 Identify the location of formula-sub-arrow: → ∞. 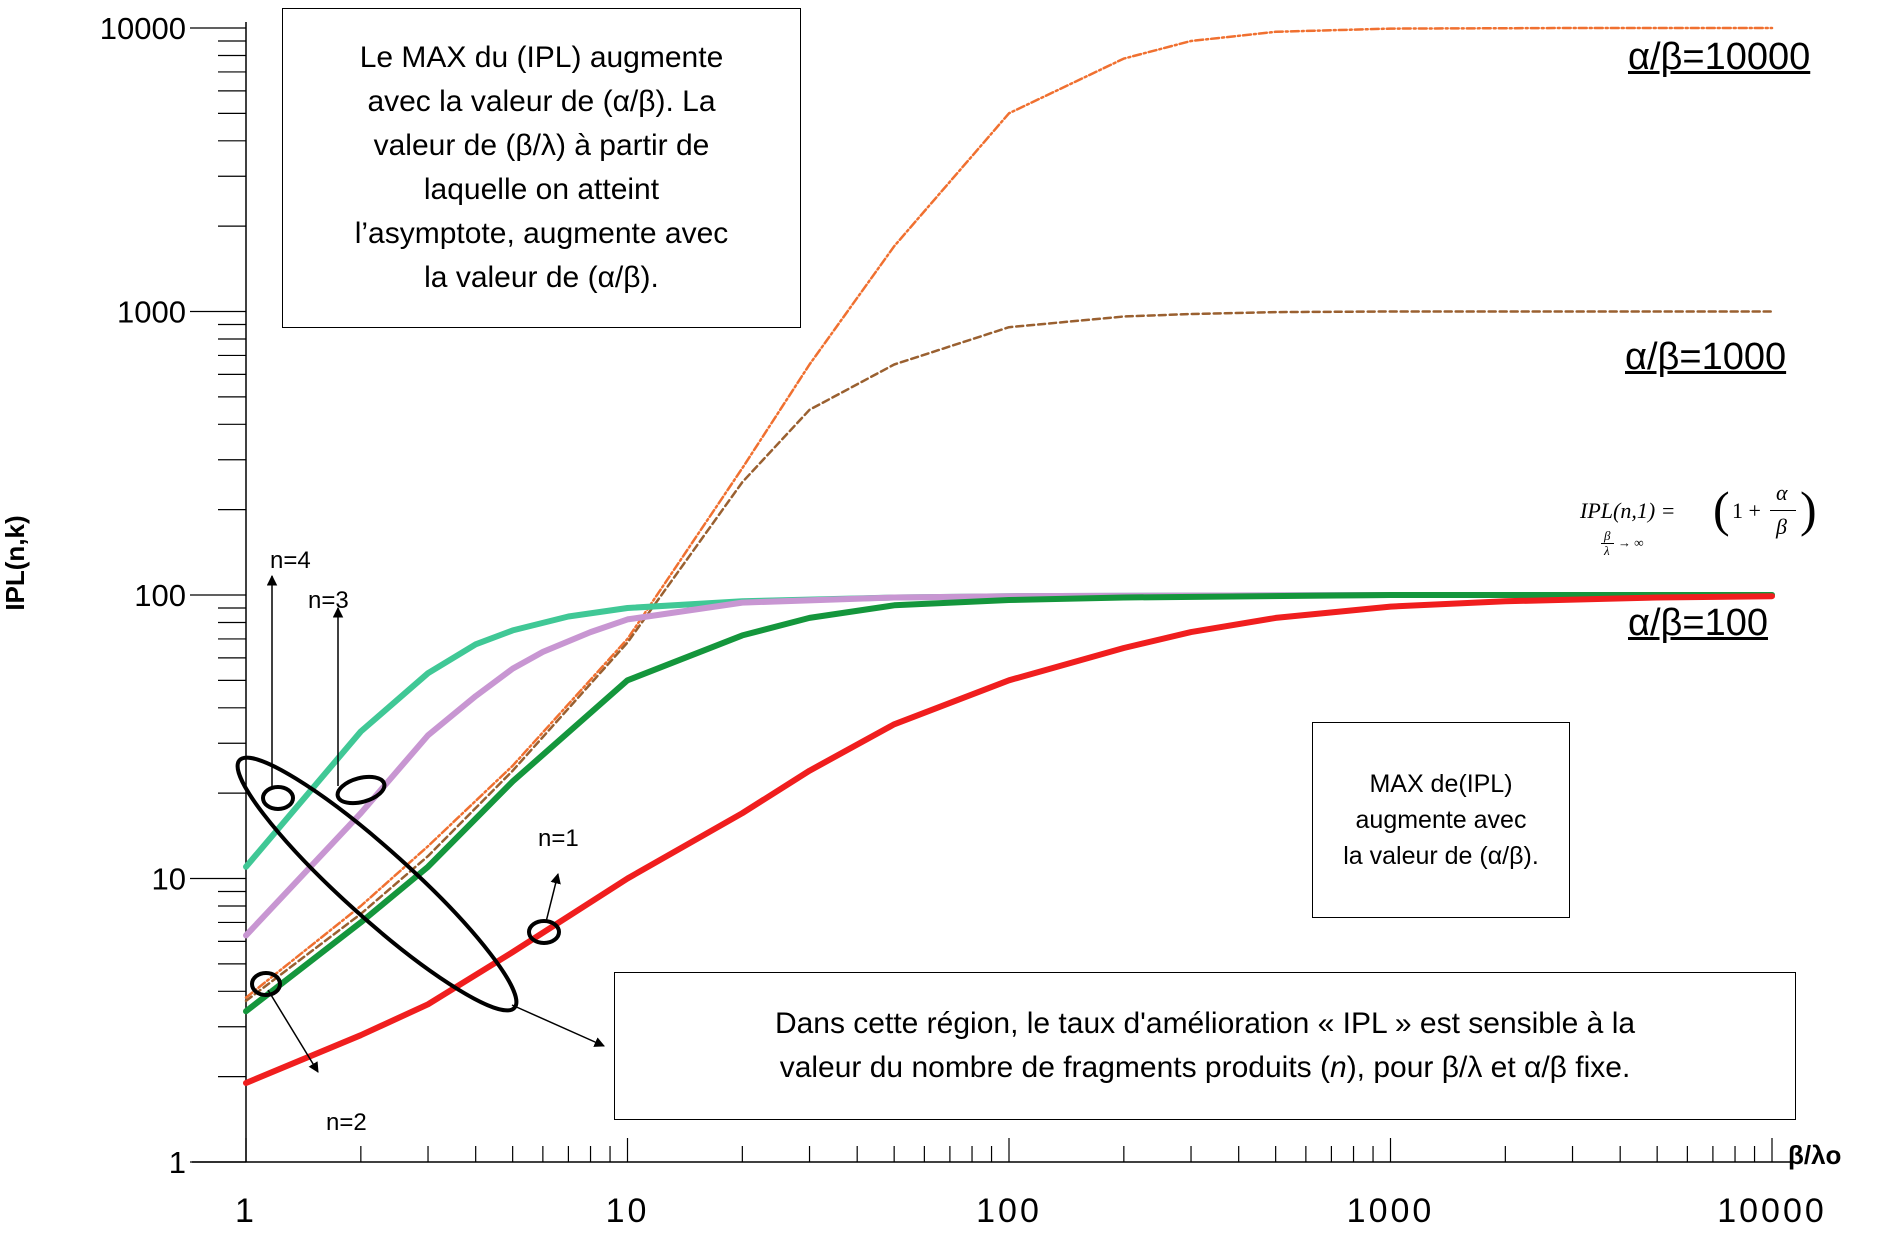
(1631, 542).